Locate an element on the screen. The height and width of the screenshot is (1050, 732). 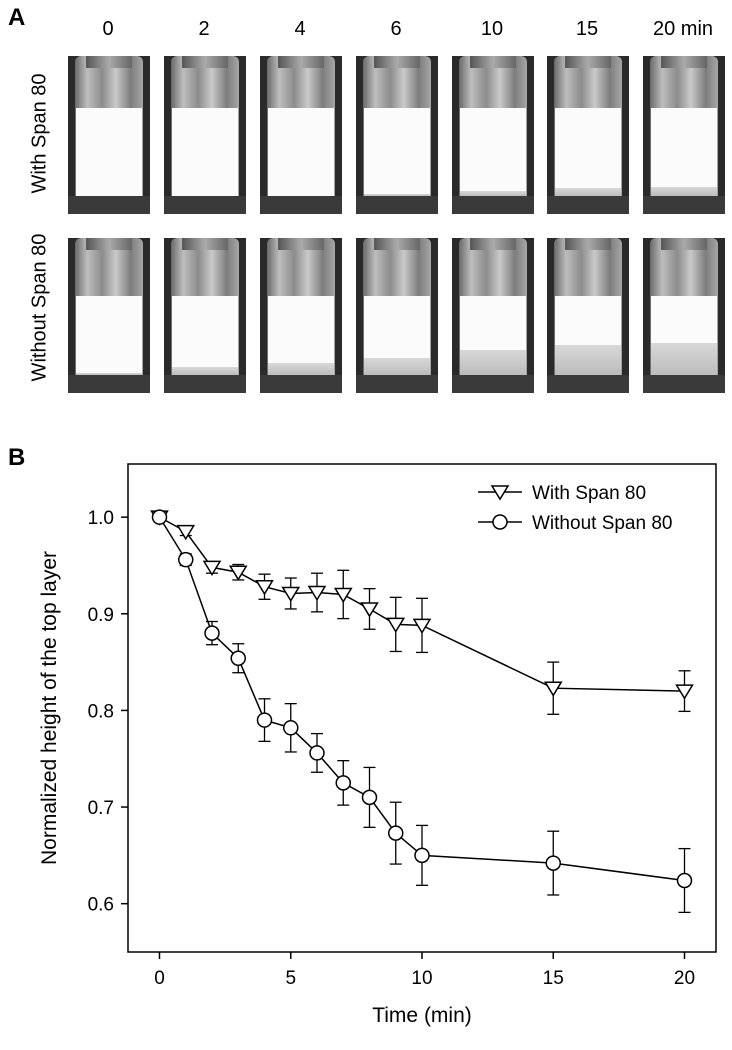
time-label-0: 0 is located at coordinates (108, 29).